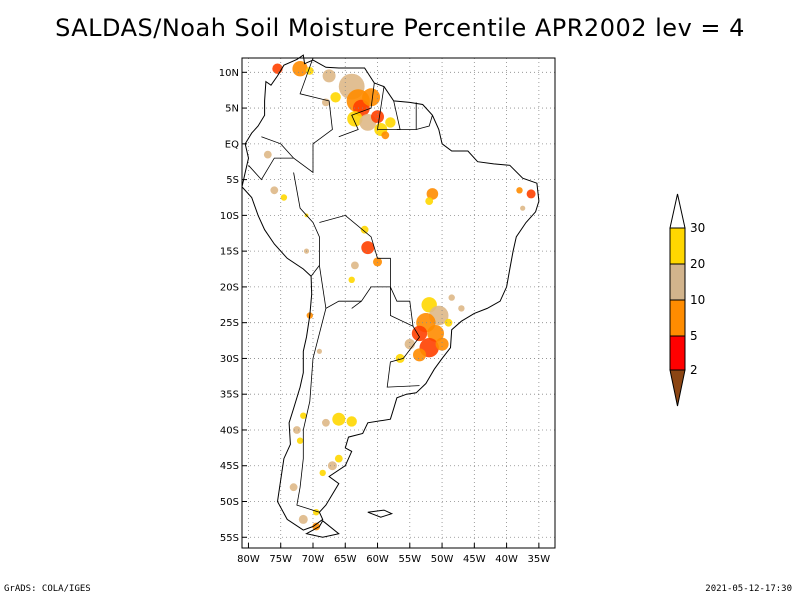  Describe the element at coordinates (506, 559) in the screenshot. I see `lon-tick-label: 40W` at that location.